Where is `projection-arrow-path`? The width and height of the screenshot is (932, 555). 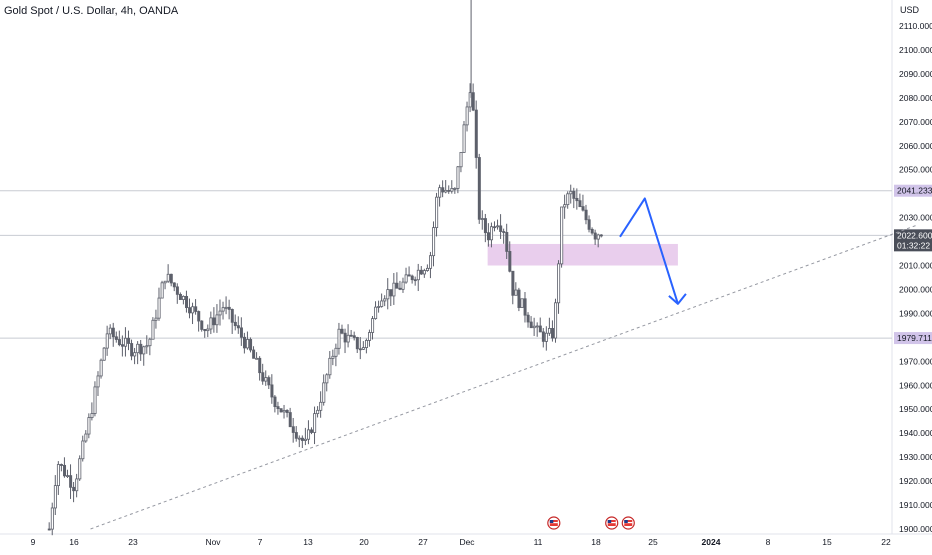 projection-arrow-path is located at coordinates (649, 251).